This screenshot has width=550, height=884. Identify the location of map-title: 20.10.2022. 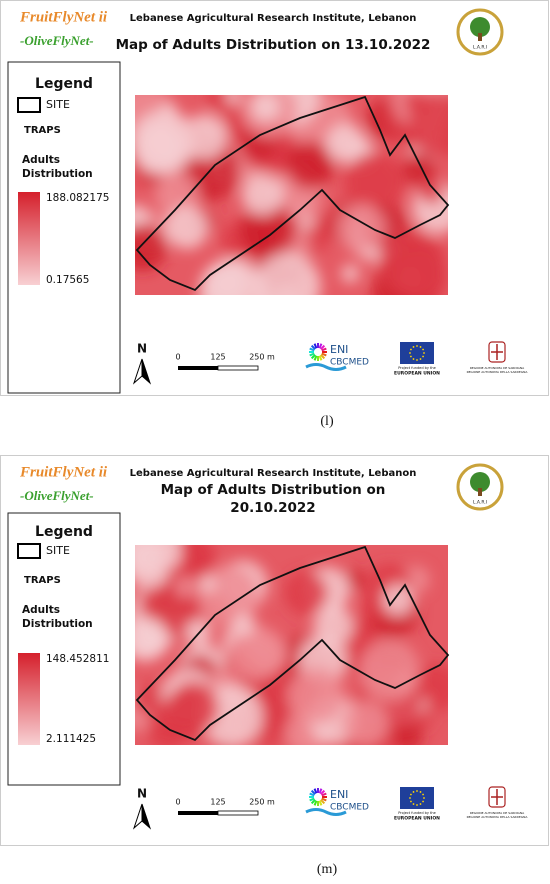
(272, 508).